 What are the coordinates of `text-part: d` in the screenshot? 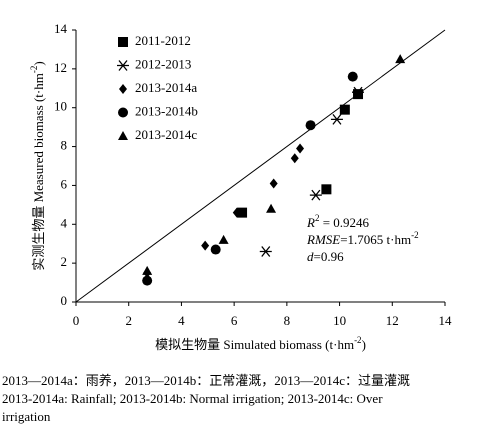 It's located at (310, 256).